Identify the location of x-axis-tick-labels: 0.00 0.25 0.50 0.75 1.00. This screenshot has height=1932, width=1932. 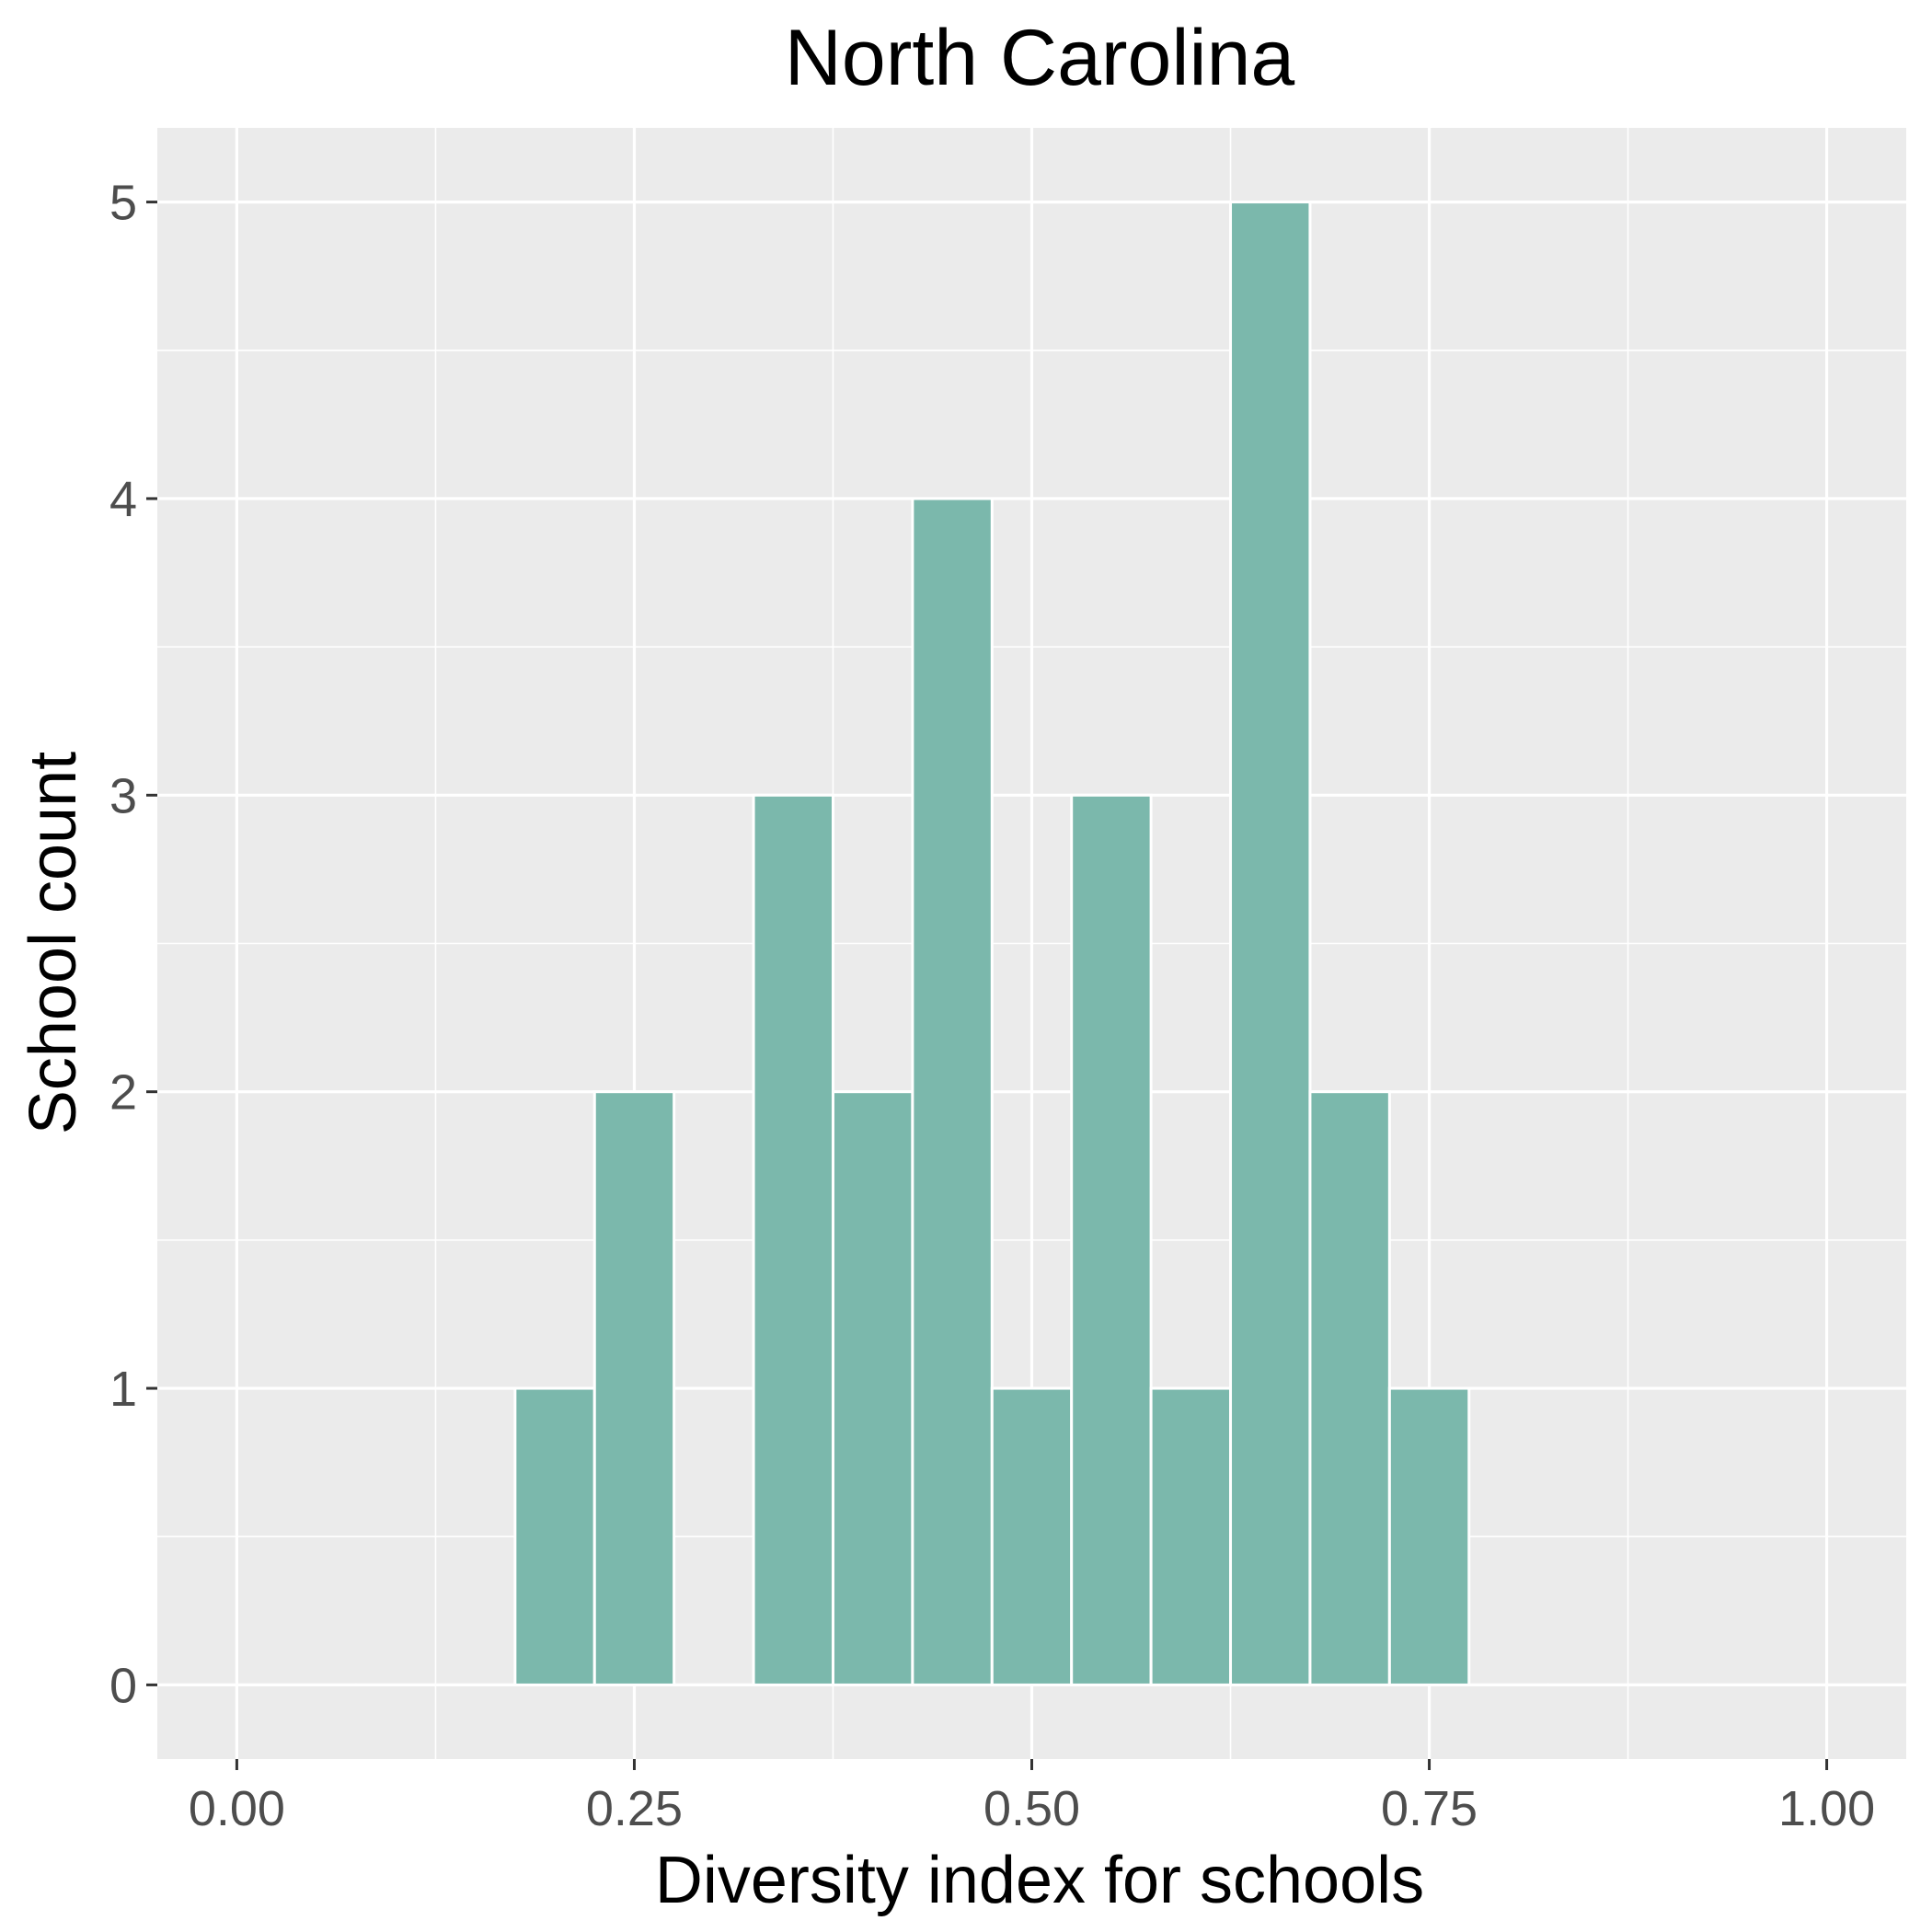
(1032, 1808).